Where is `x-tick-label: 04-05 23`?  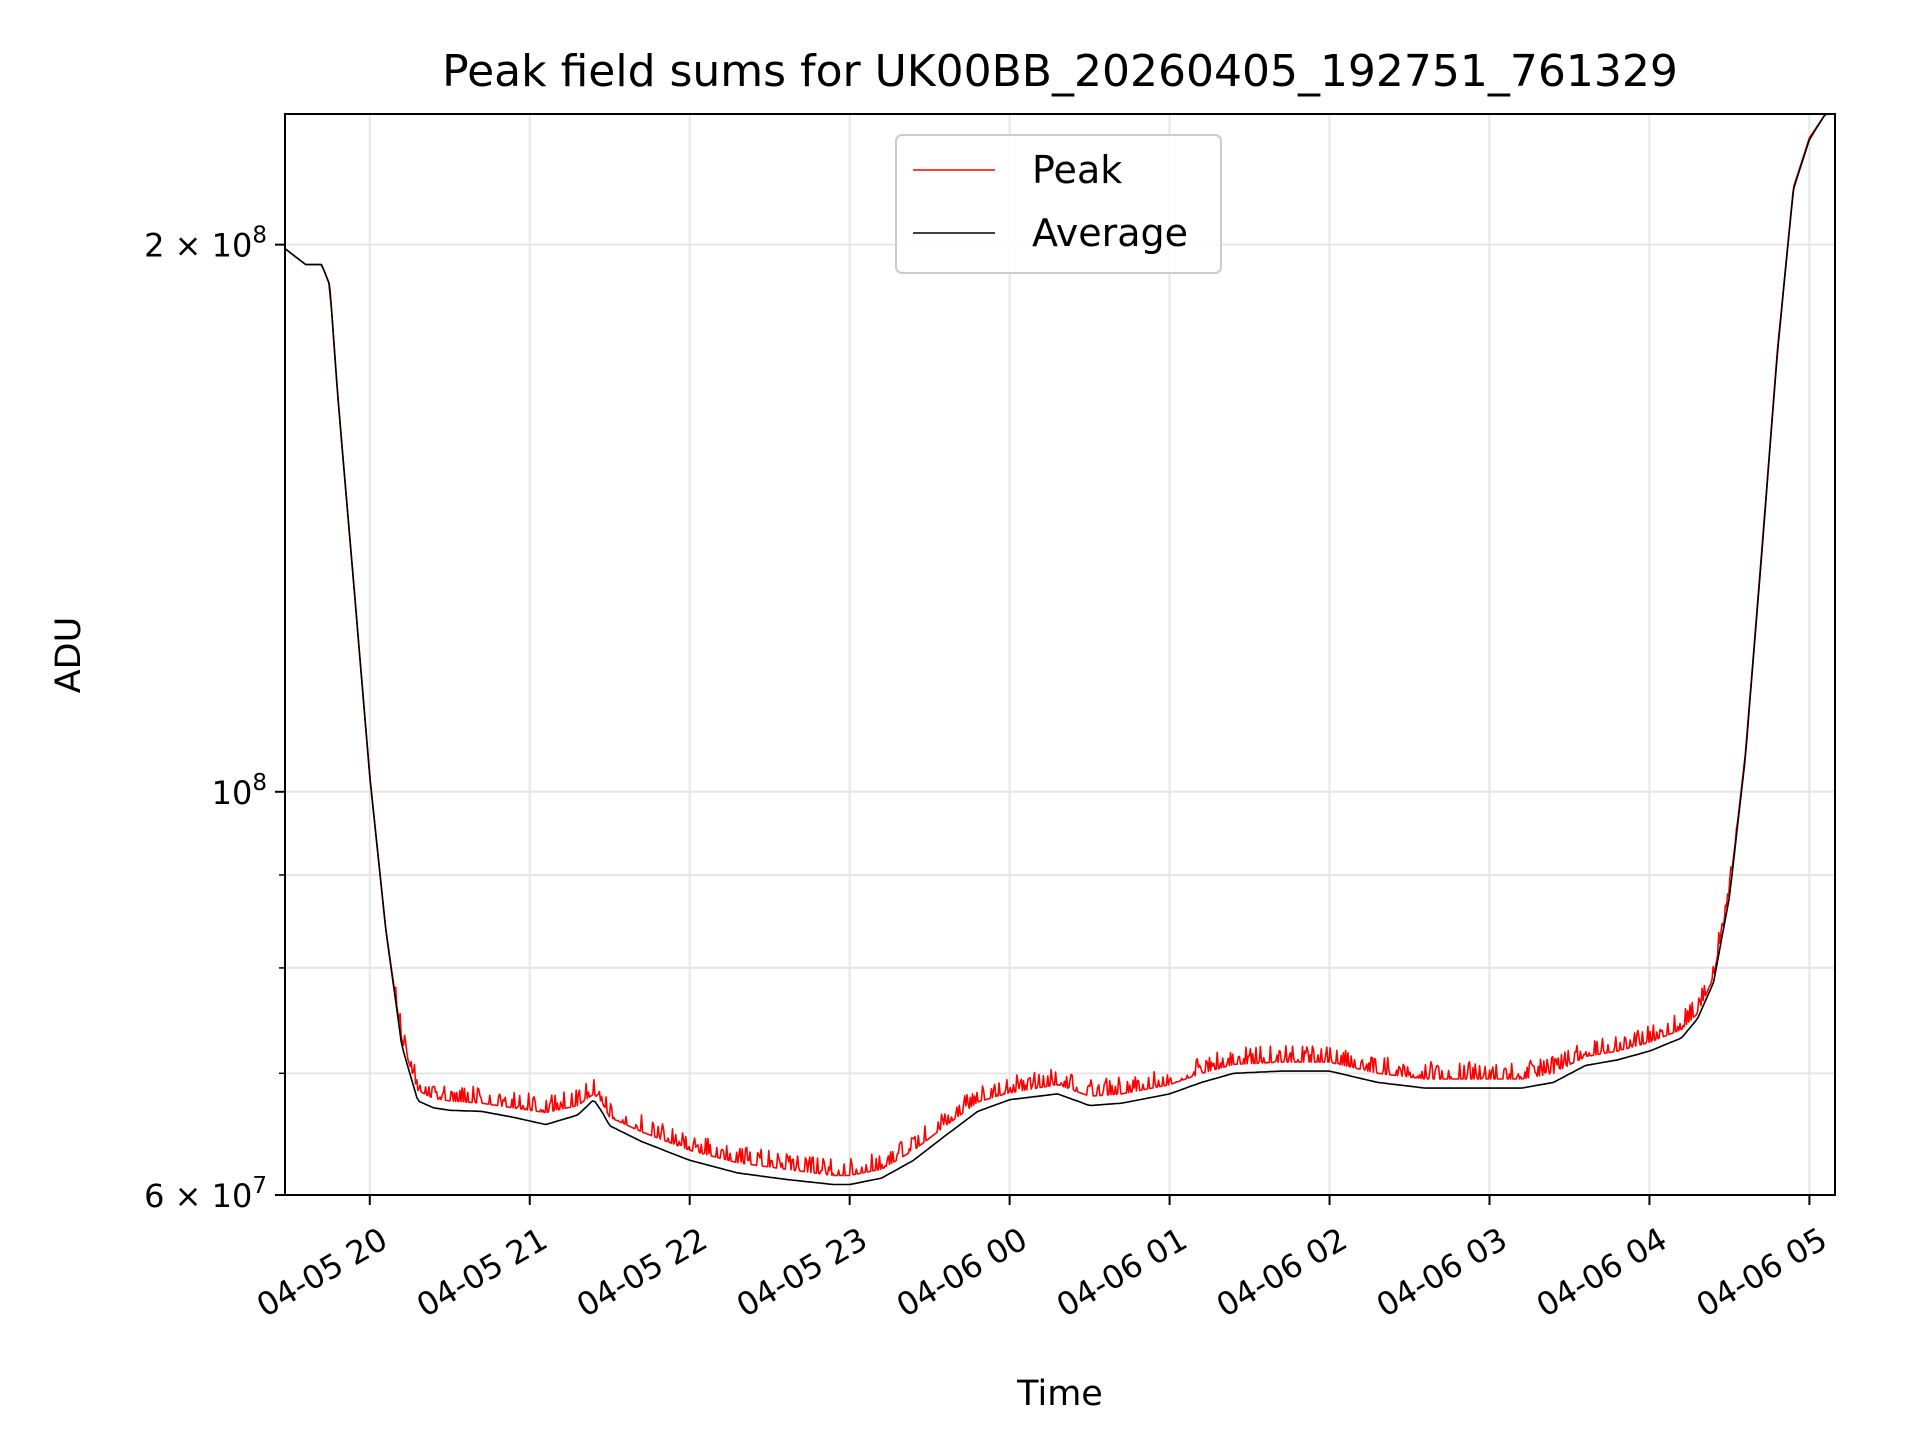
x-tick-label: 04-05 23 is located at coordinates (802, 1272).